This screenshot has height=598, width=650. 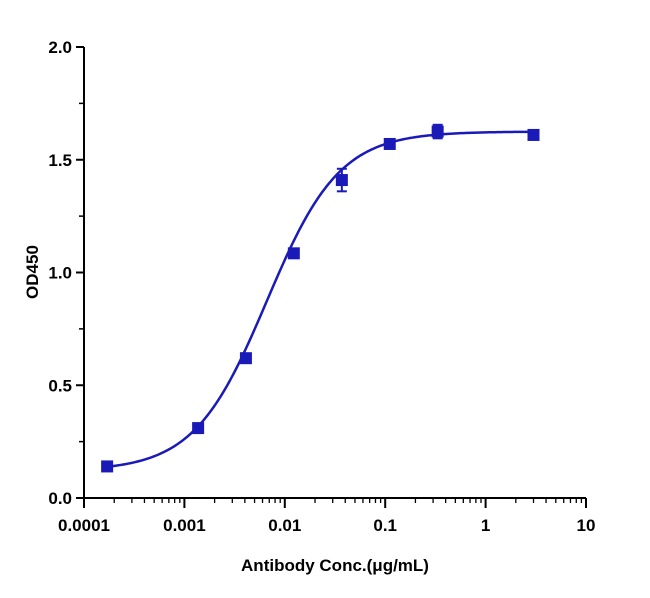 I want to click on x-tick-label: 0.001, so click(x=184, y=525).